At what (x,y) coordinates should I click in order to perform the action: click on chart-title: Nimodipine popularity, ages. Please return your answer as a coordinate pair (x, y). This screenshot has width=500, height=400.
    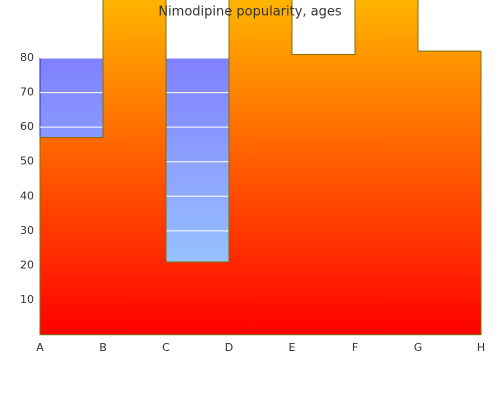
    Looking at the image, I should click on (250, 12).